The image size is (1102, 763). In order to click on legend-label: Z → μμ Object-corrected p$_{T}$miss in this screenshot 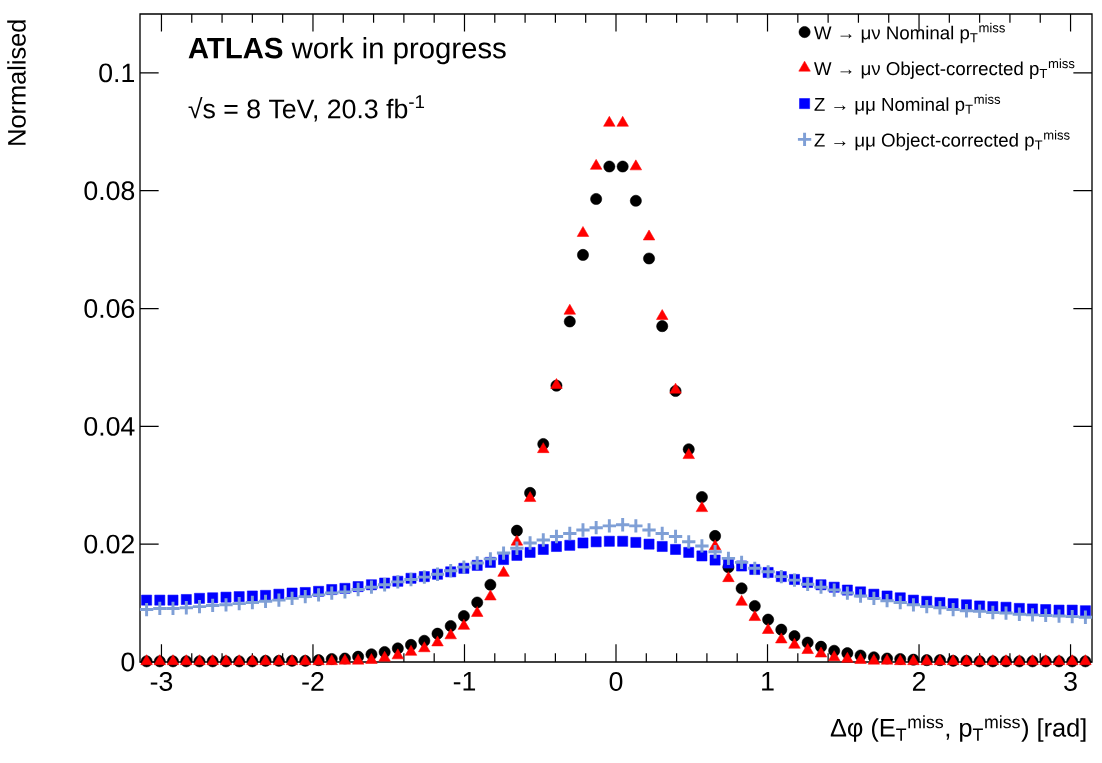, I will do `click(942, 140)`.